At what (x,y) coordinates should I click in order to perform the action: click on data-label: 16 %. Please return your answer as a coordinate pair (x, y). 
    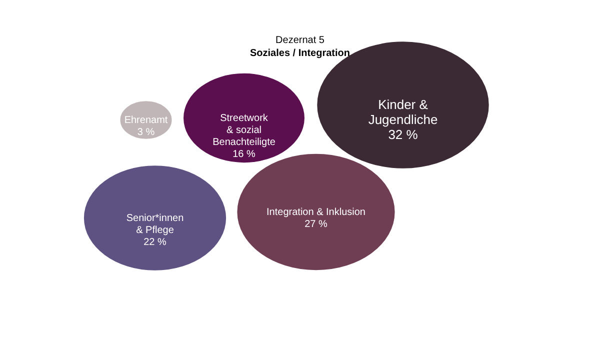
    Looking at the image, I should click on (244, 154).